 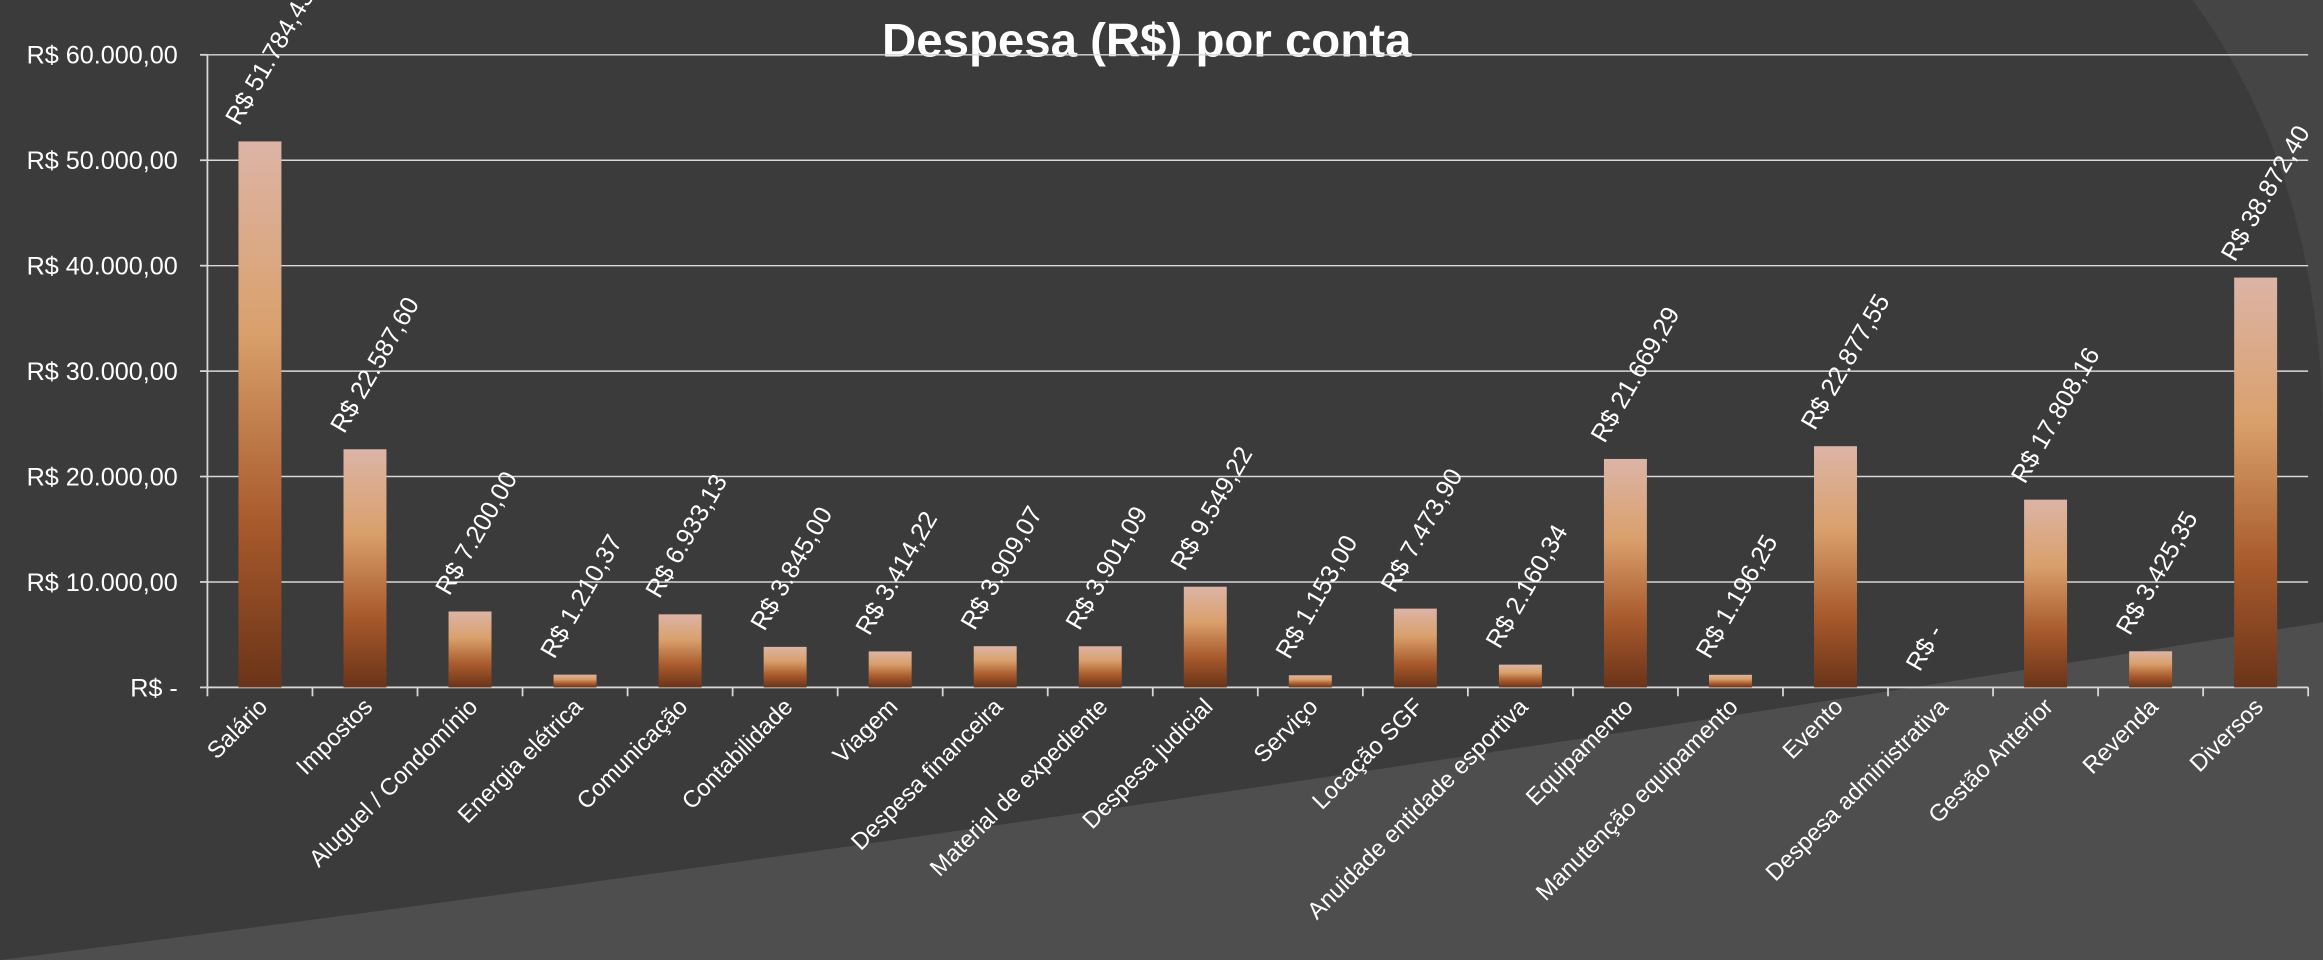 I want to click on y-tick-label: R$ 50.000,00, so click(x=102, y=161).